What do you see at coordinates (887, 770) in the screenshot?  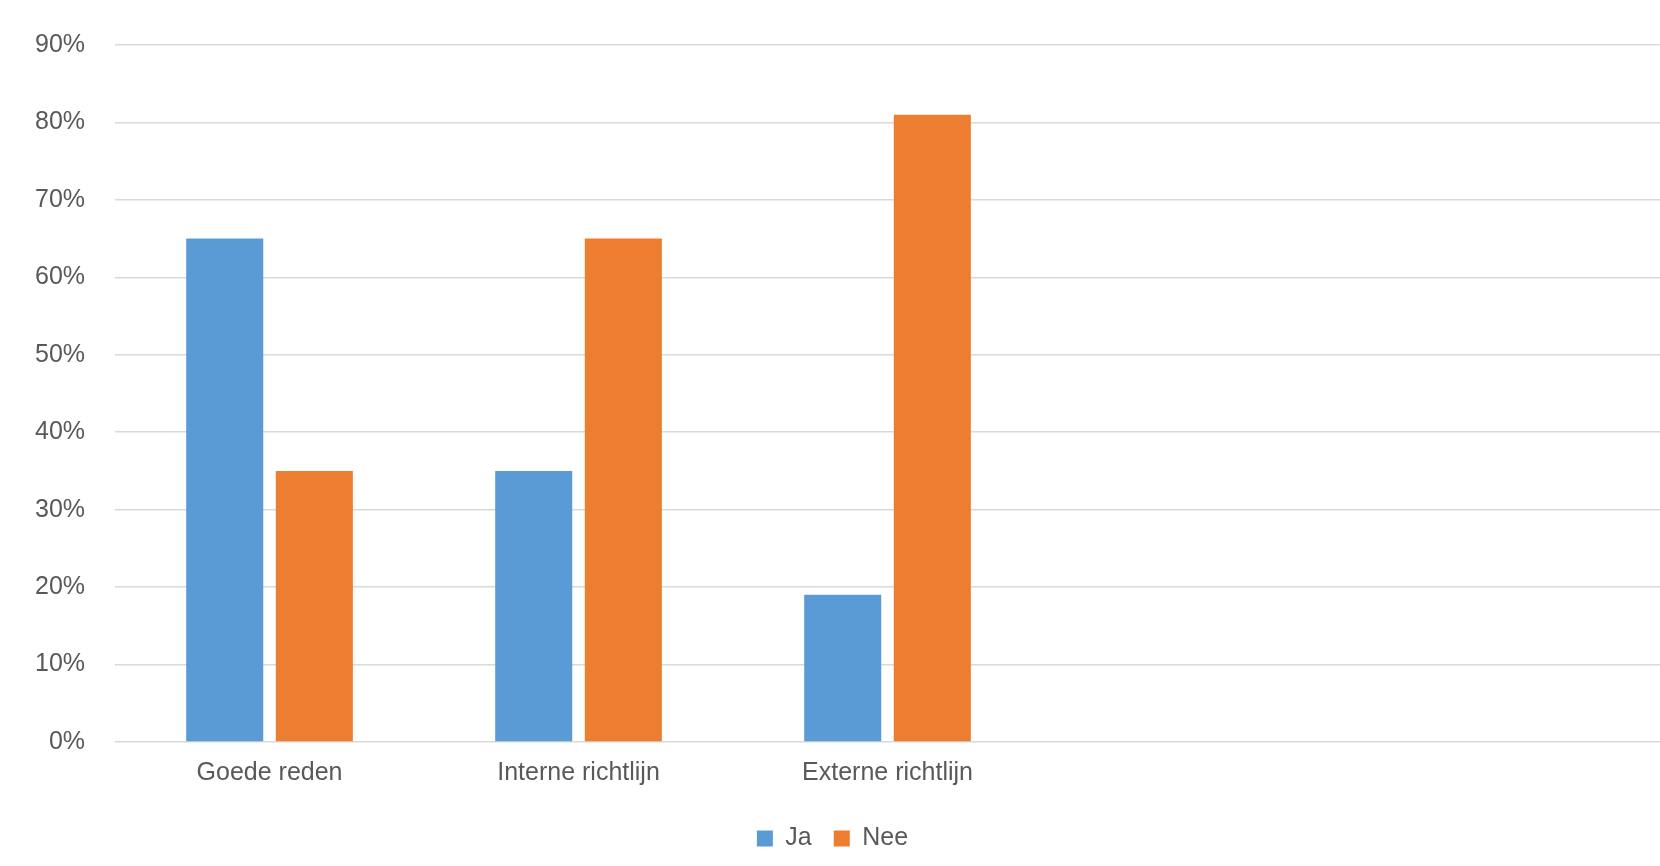 I see `x-tick-label: Externe richtlijn` at bounding box center [887, 770].